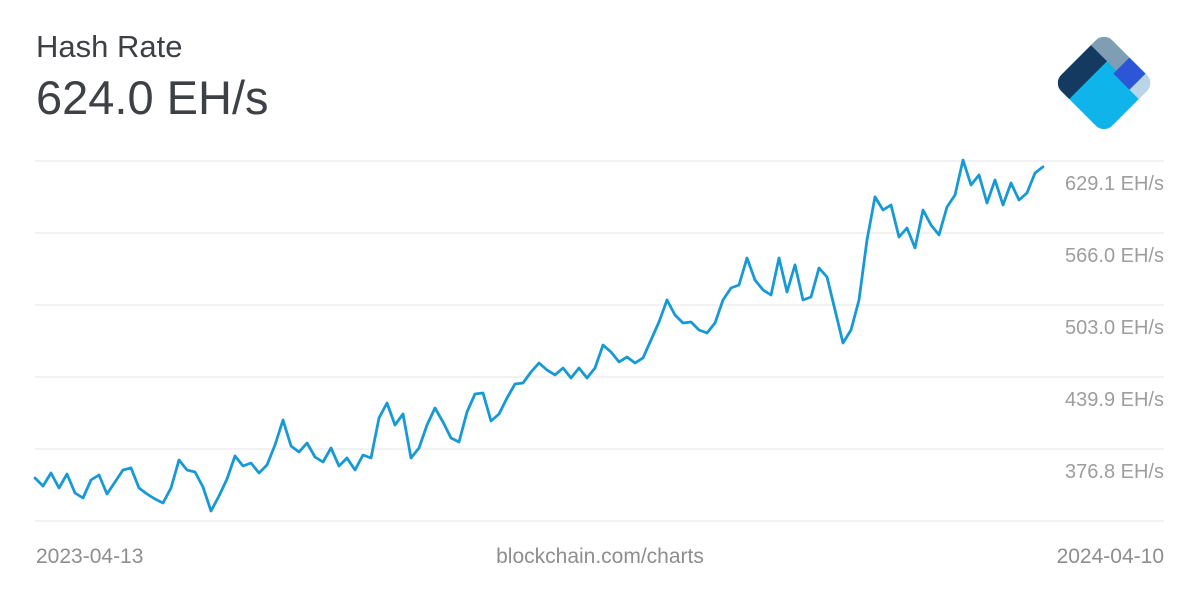  Describe the element at coordinates (1110, 556) in the screenshot. I see `x-axis-end-date: 2024-04-10` at that location.